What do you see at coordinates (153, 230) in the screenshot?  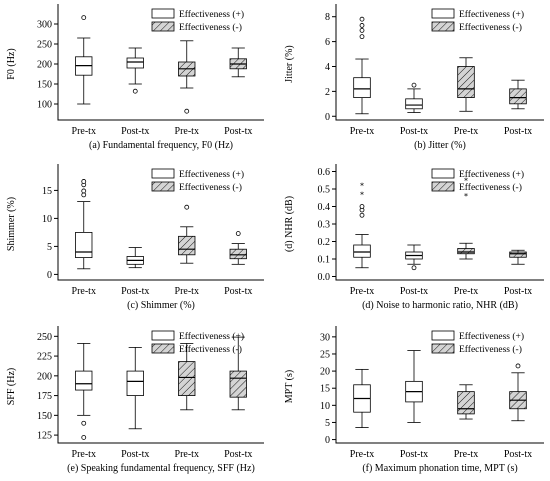 I see `plot-area: 0 5 10 15 Pre-tx Post-tx Pre-tx Post-tx` at bounding box center [153, 230].